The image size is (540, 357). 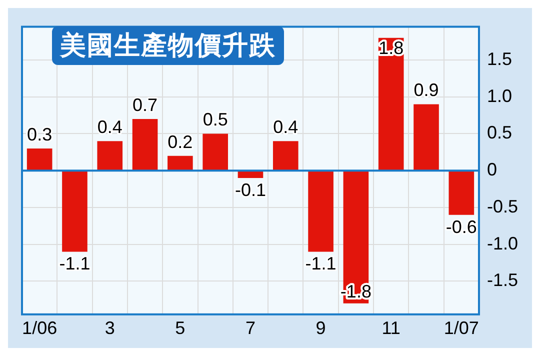 What do you see at coordinates (391, 48) in the screenshot?
I see `data-label: 1.8` at bounding box center [391, 48].